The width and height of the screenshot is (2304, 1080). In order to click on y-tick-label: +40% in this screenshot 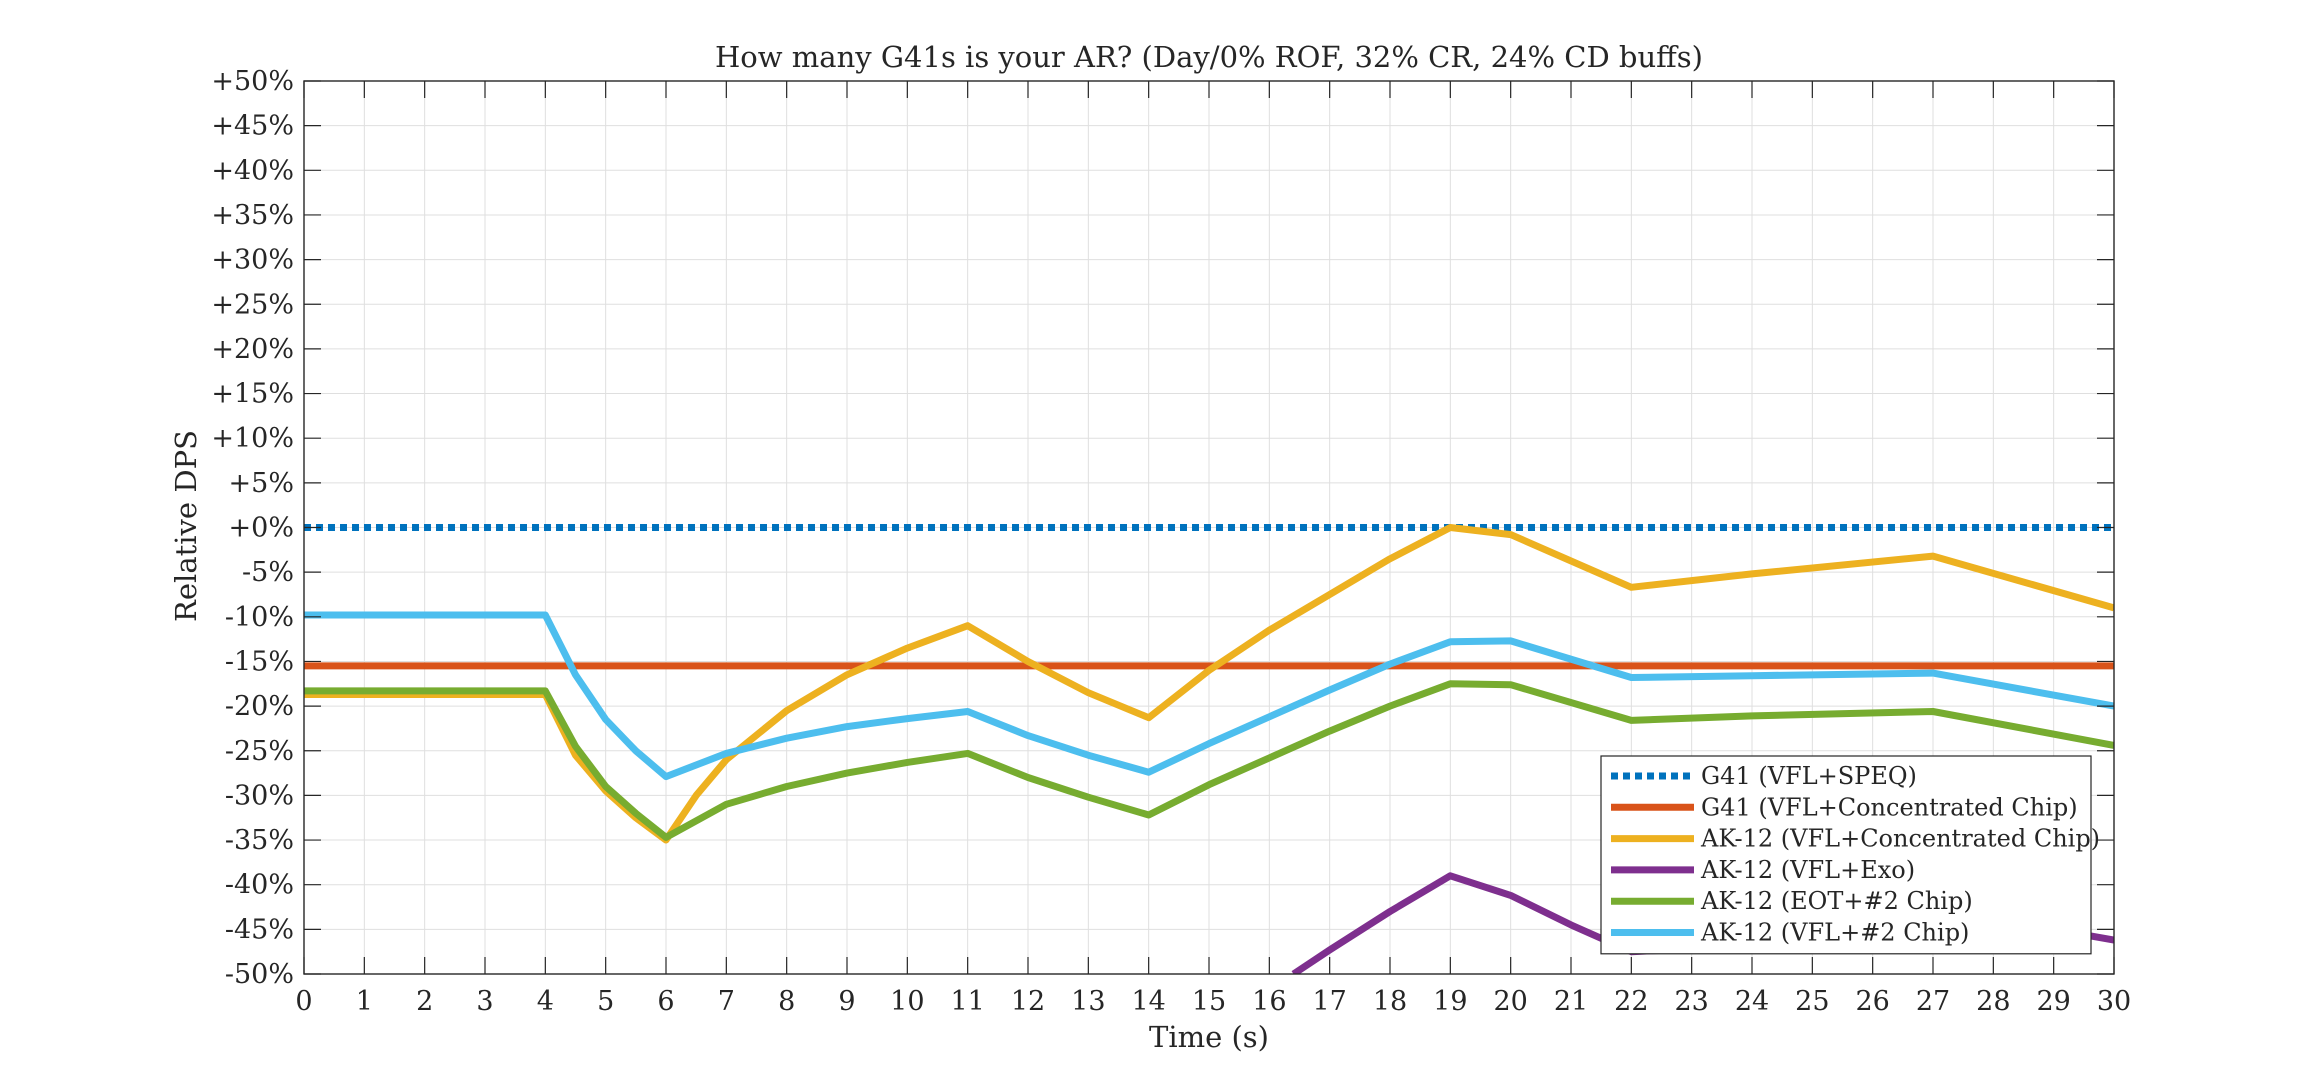, I will do `click(252, 170)`.